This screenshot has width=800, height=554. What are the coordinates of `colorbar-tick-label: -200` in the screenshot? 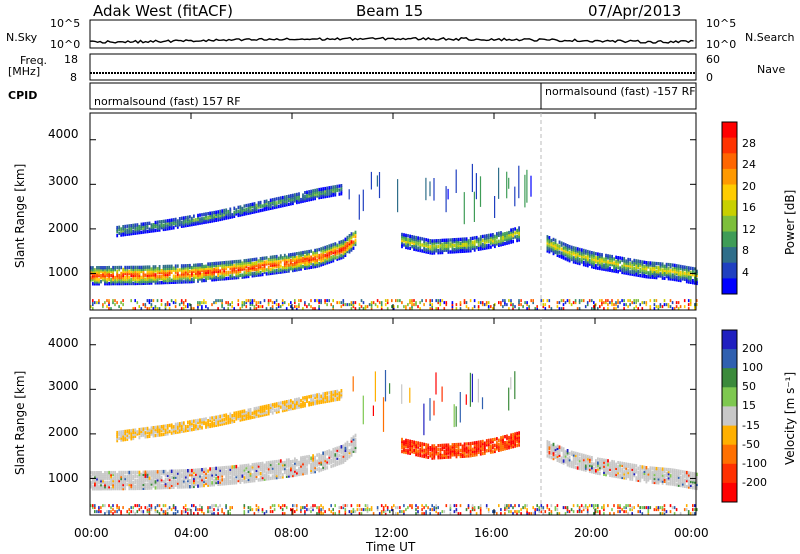 It's located at (754, 482).